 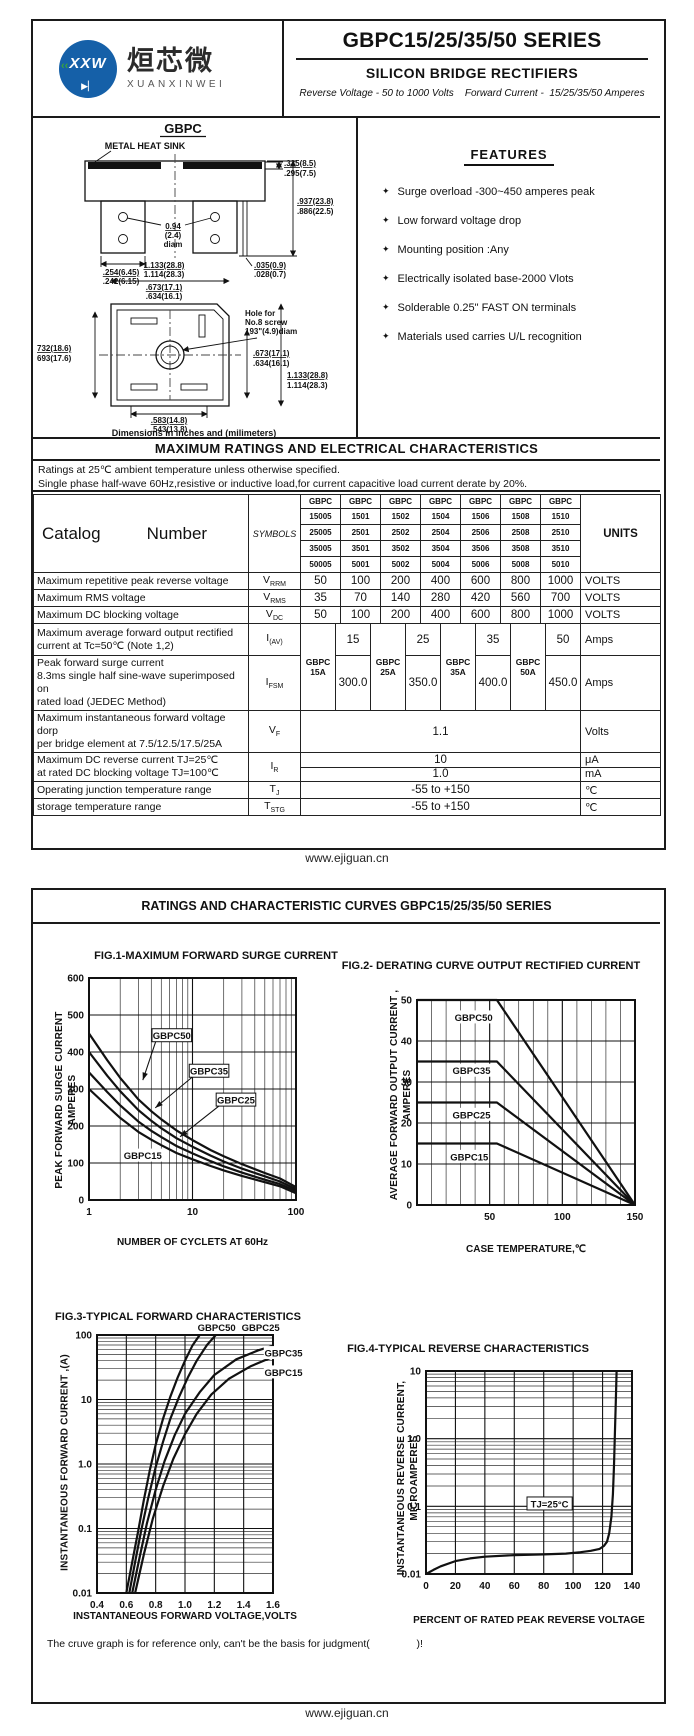 What do you see at coordinates (54, 358) in the screenshot?
I see `svg-text: 693(17.6)` at bounding box center [54, 358].